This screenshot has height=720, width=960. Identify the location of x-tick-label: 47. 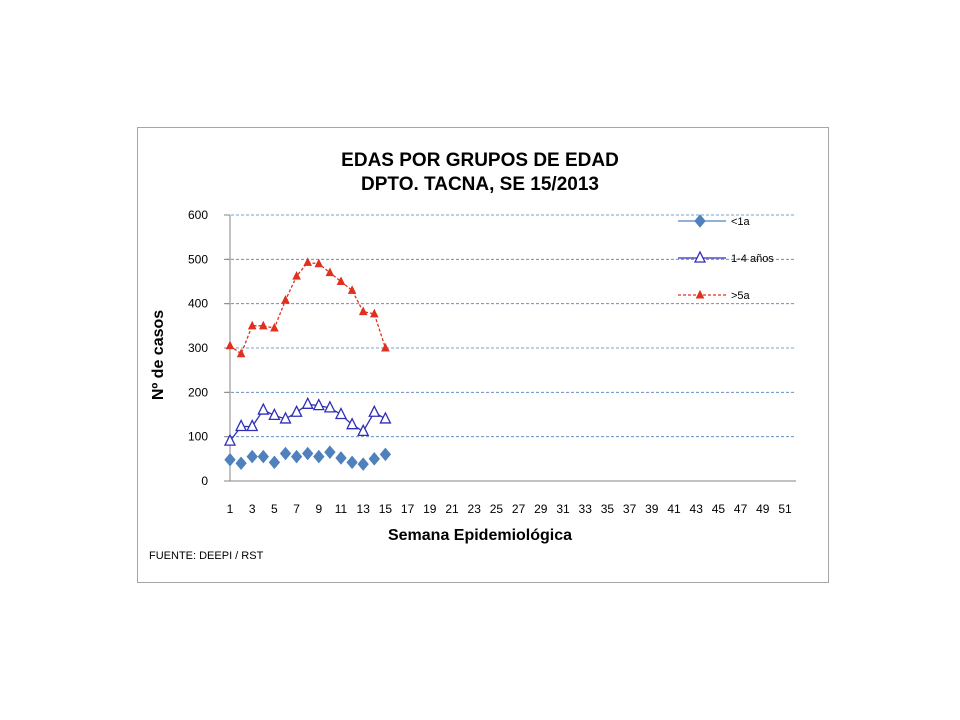
(741, 509).